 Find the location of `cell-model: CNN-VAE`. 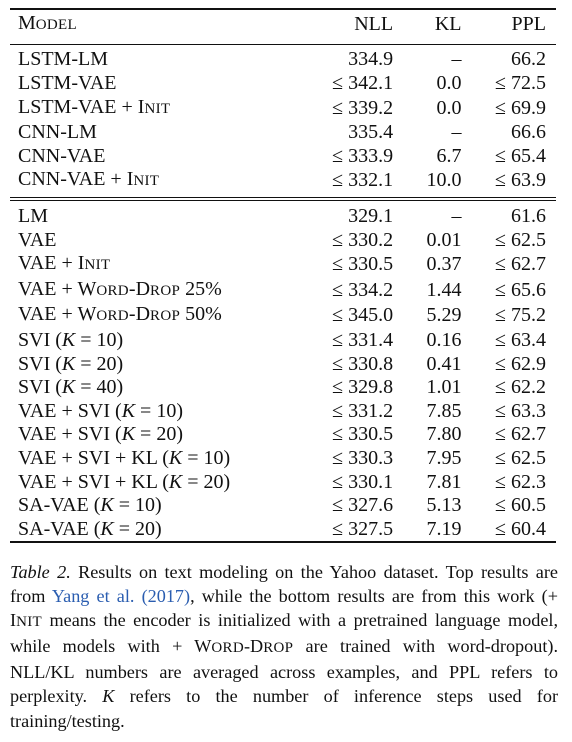

cell-model: CNN-VAE is located at coordinates (62, 155).